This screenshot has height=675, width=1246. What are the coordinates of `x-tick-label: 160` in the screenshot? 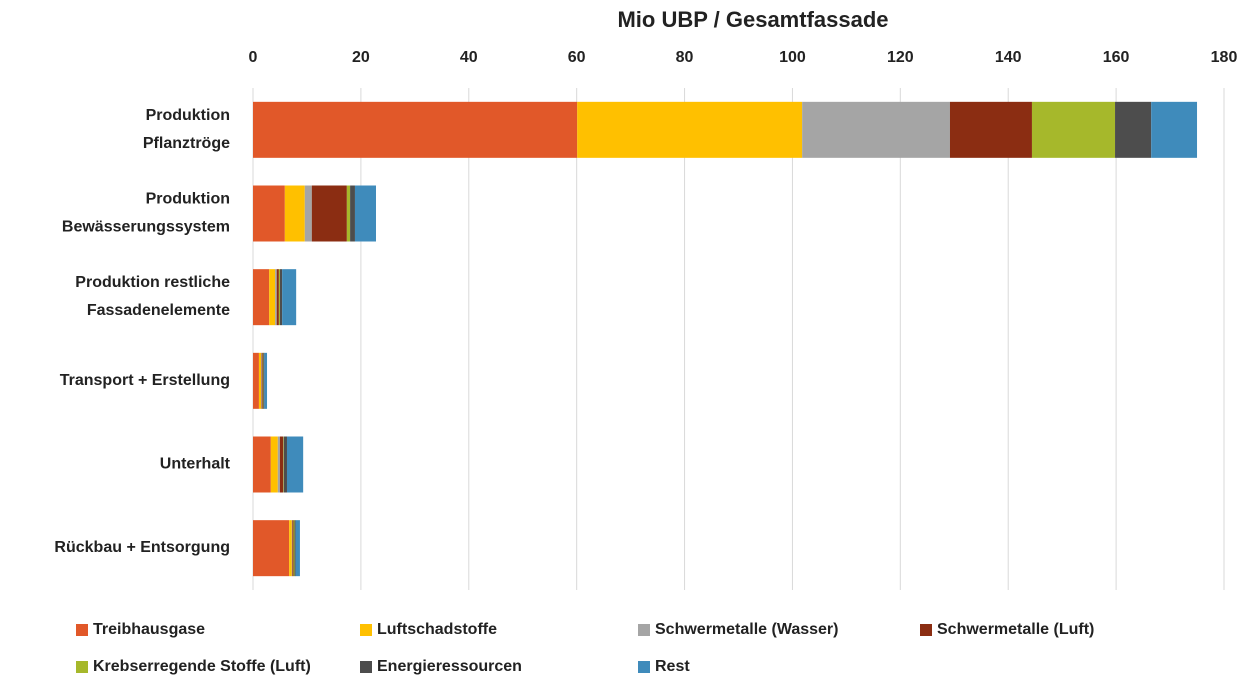 It's located at (1116, 57).